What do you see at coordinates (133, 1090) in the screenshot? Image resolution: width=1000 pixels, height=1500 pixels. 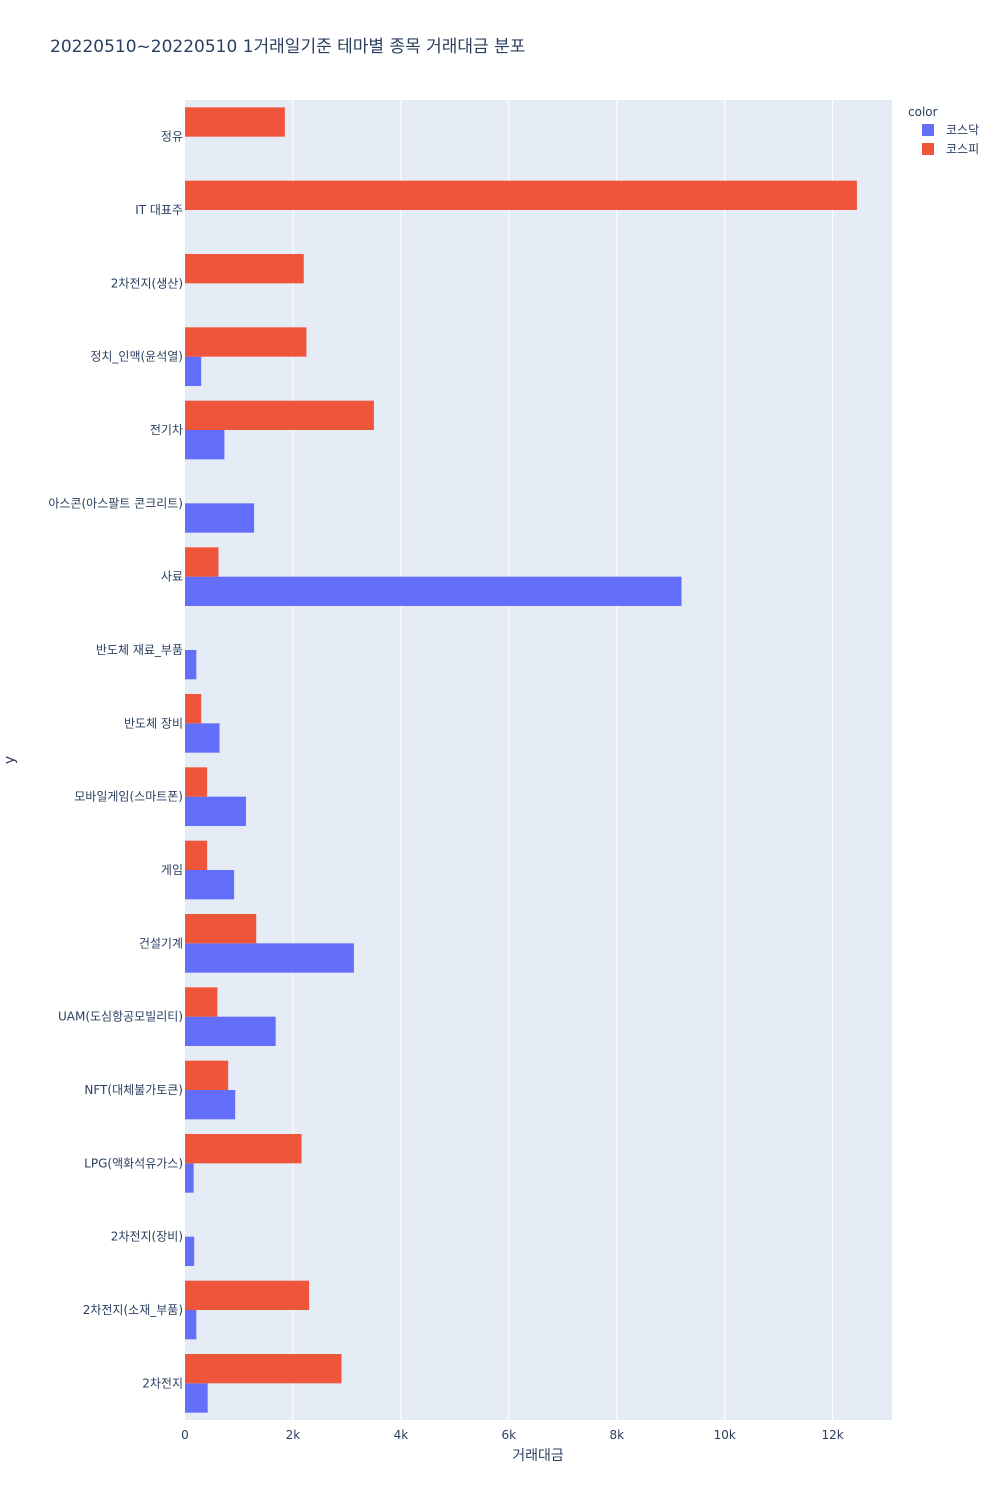 I see `y-tick-label: NFT(대체불가토큰)` at bounding box center [133, 1090].